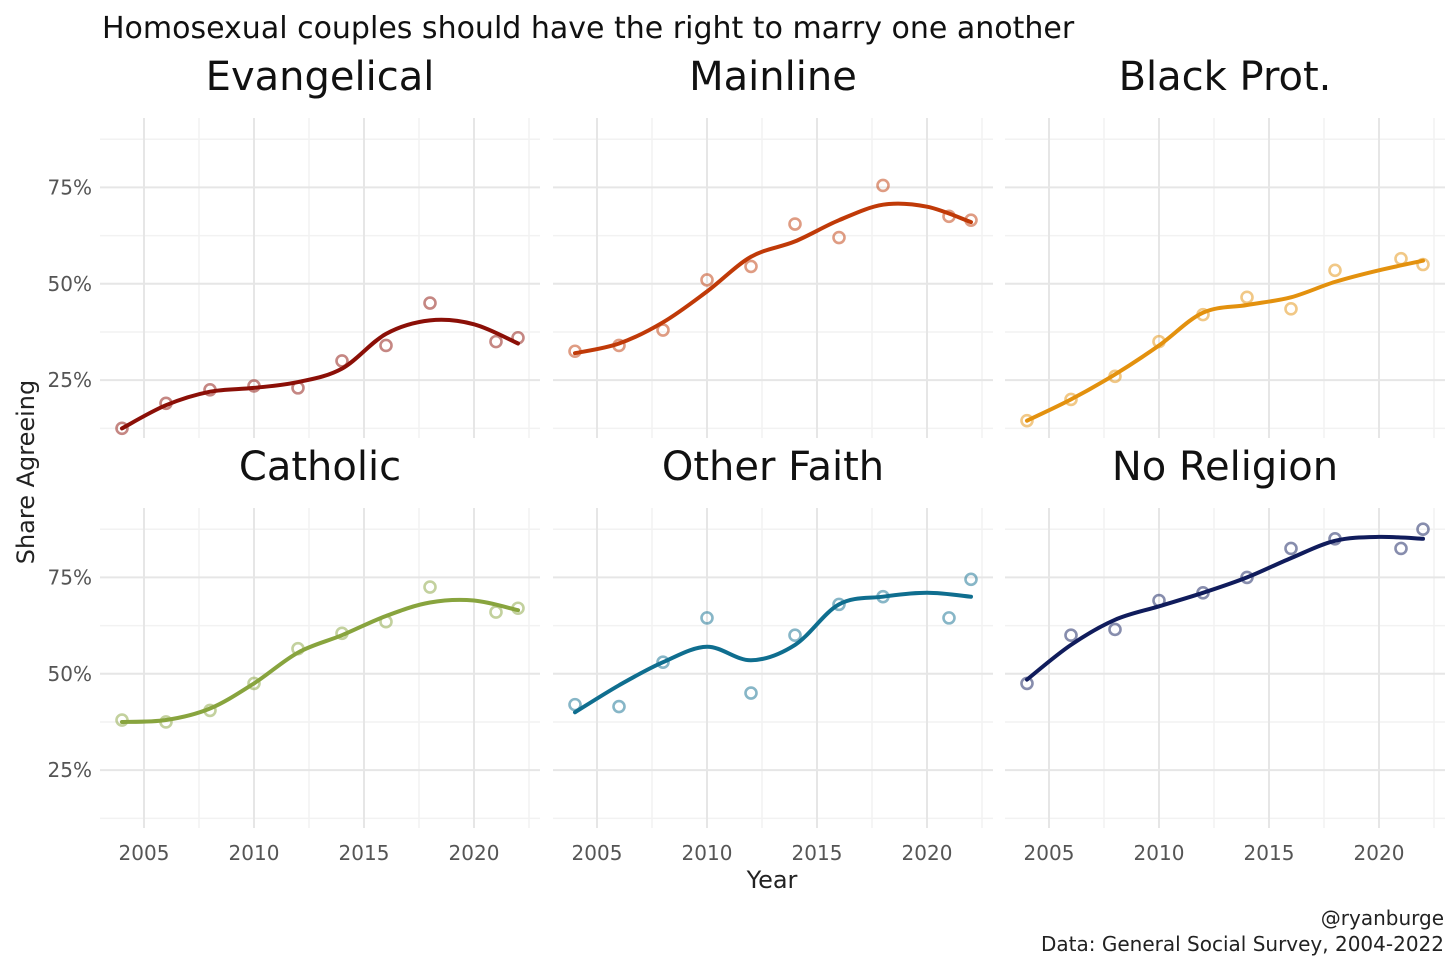  Describe the element at coordinates (320, 467) in the screenshot. I see `panel-title-catholic: Catholic` at that location.